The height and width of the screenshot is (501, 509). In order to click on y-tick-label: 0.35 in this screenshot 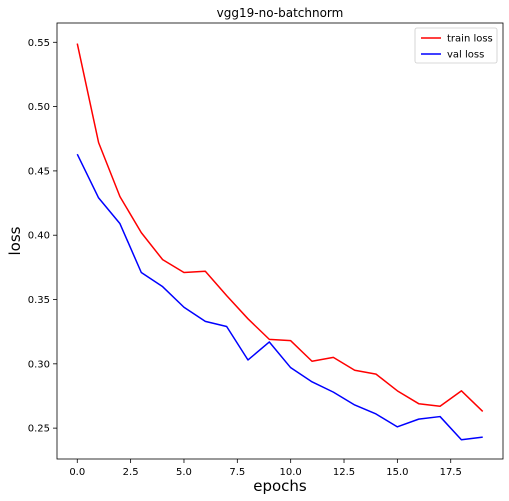, I will do `click(39, 300)`.